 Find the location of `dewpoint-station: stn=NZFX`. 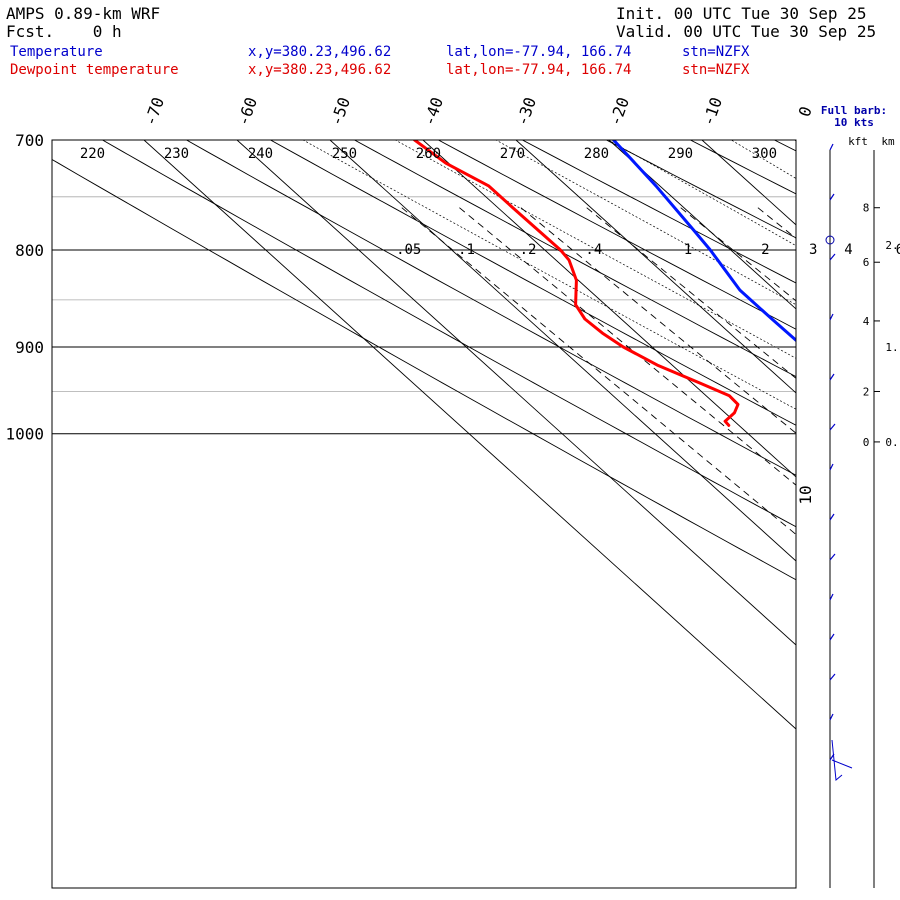

dewpoint-station: stn=NZFX is located at coordinates (716, 70).